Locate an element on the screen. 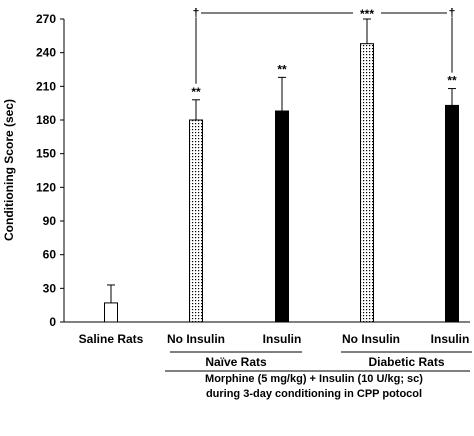  group-label: Diabetic Rats is located at coordinates (406, 362).